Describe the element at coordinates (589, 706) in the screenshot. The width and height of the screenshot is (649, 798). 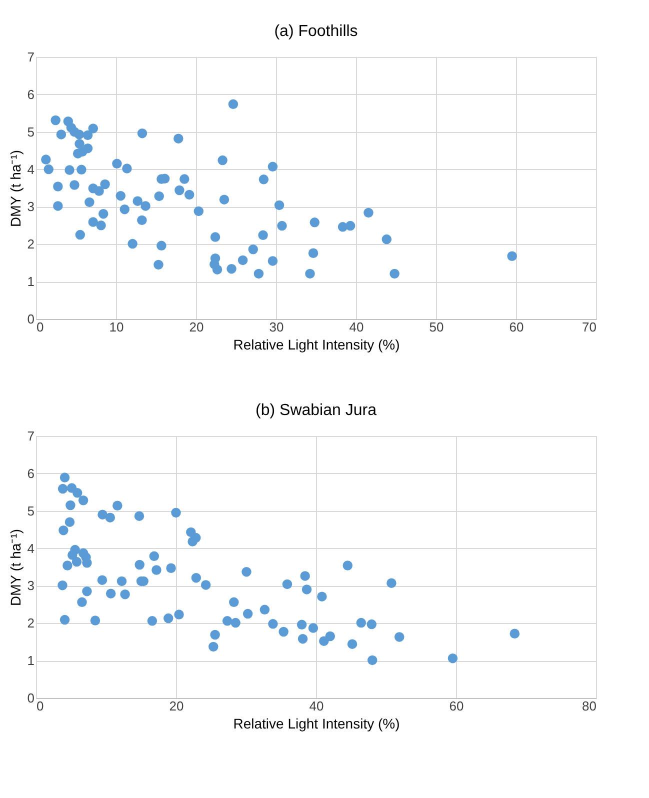
I see `x-tick-label: 80` at that location.